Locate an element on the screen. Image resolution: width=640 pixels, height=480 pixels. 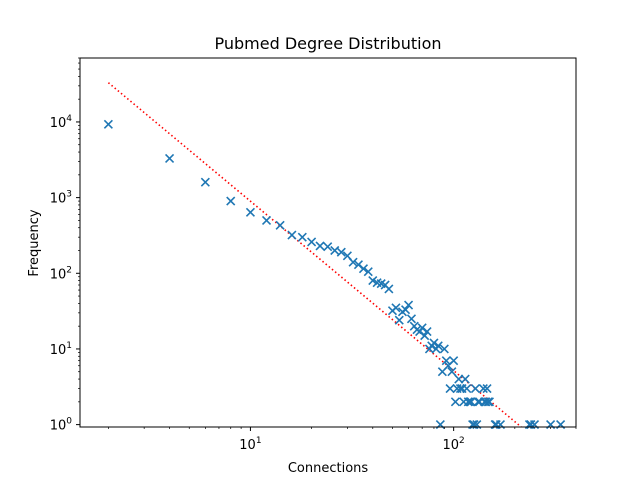
y-axis-ticks: 100 10¹ 10² 10³ 104 is located at coordinates (65, 245).